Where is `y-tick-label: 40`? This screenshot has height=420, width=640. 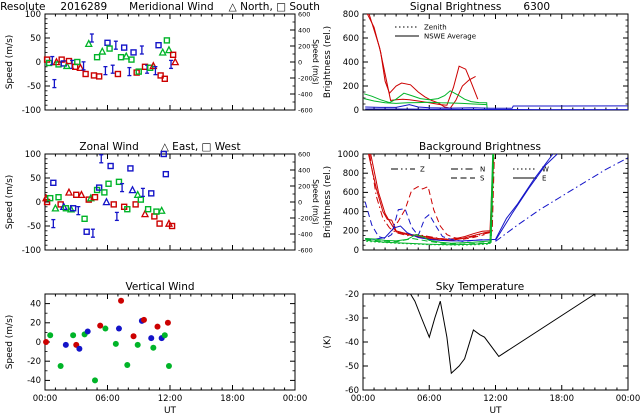 y-tick-label: 40 is located at coordinates (35, 304).